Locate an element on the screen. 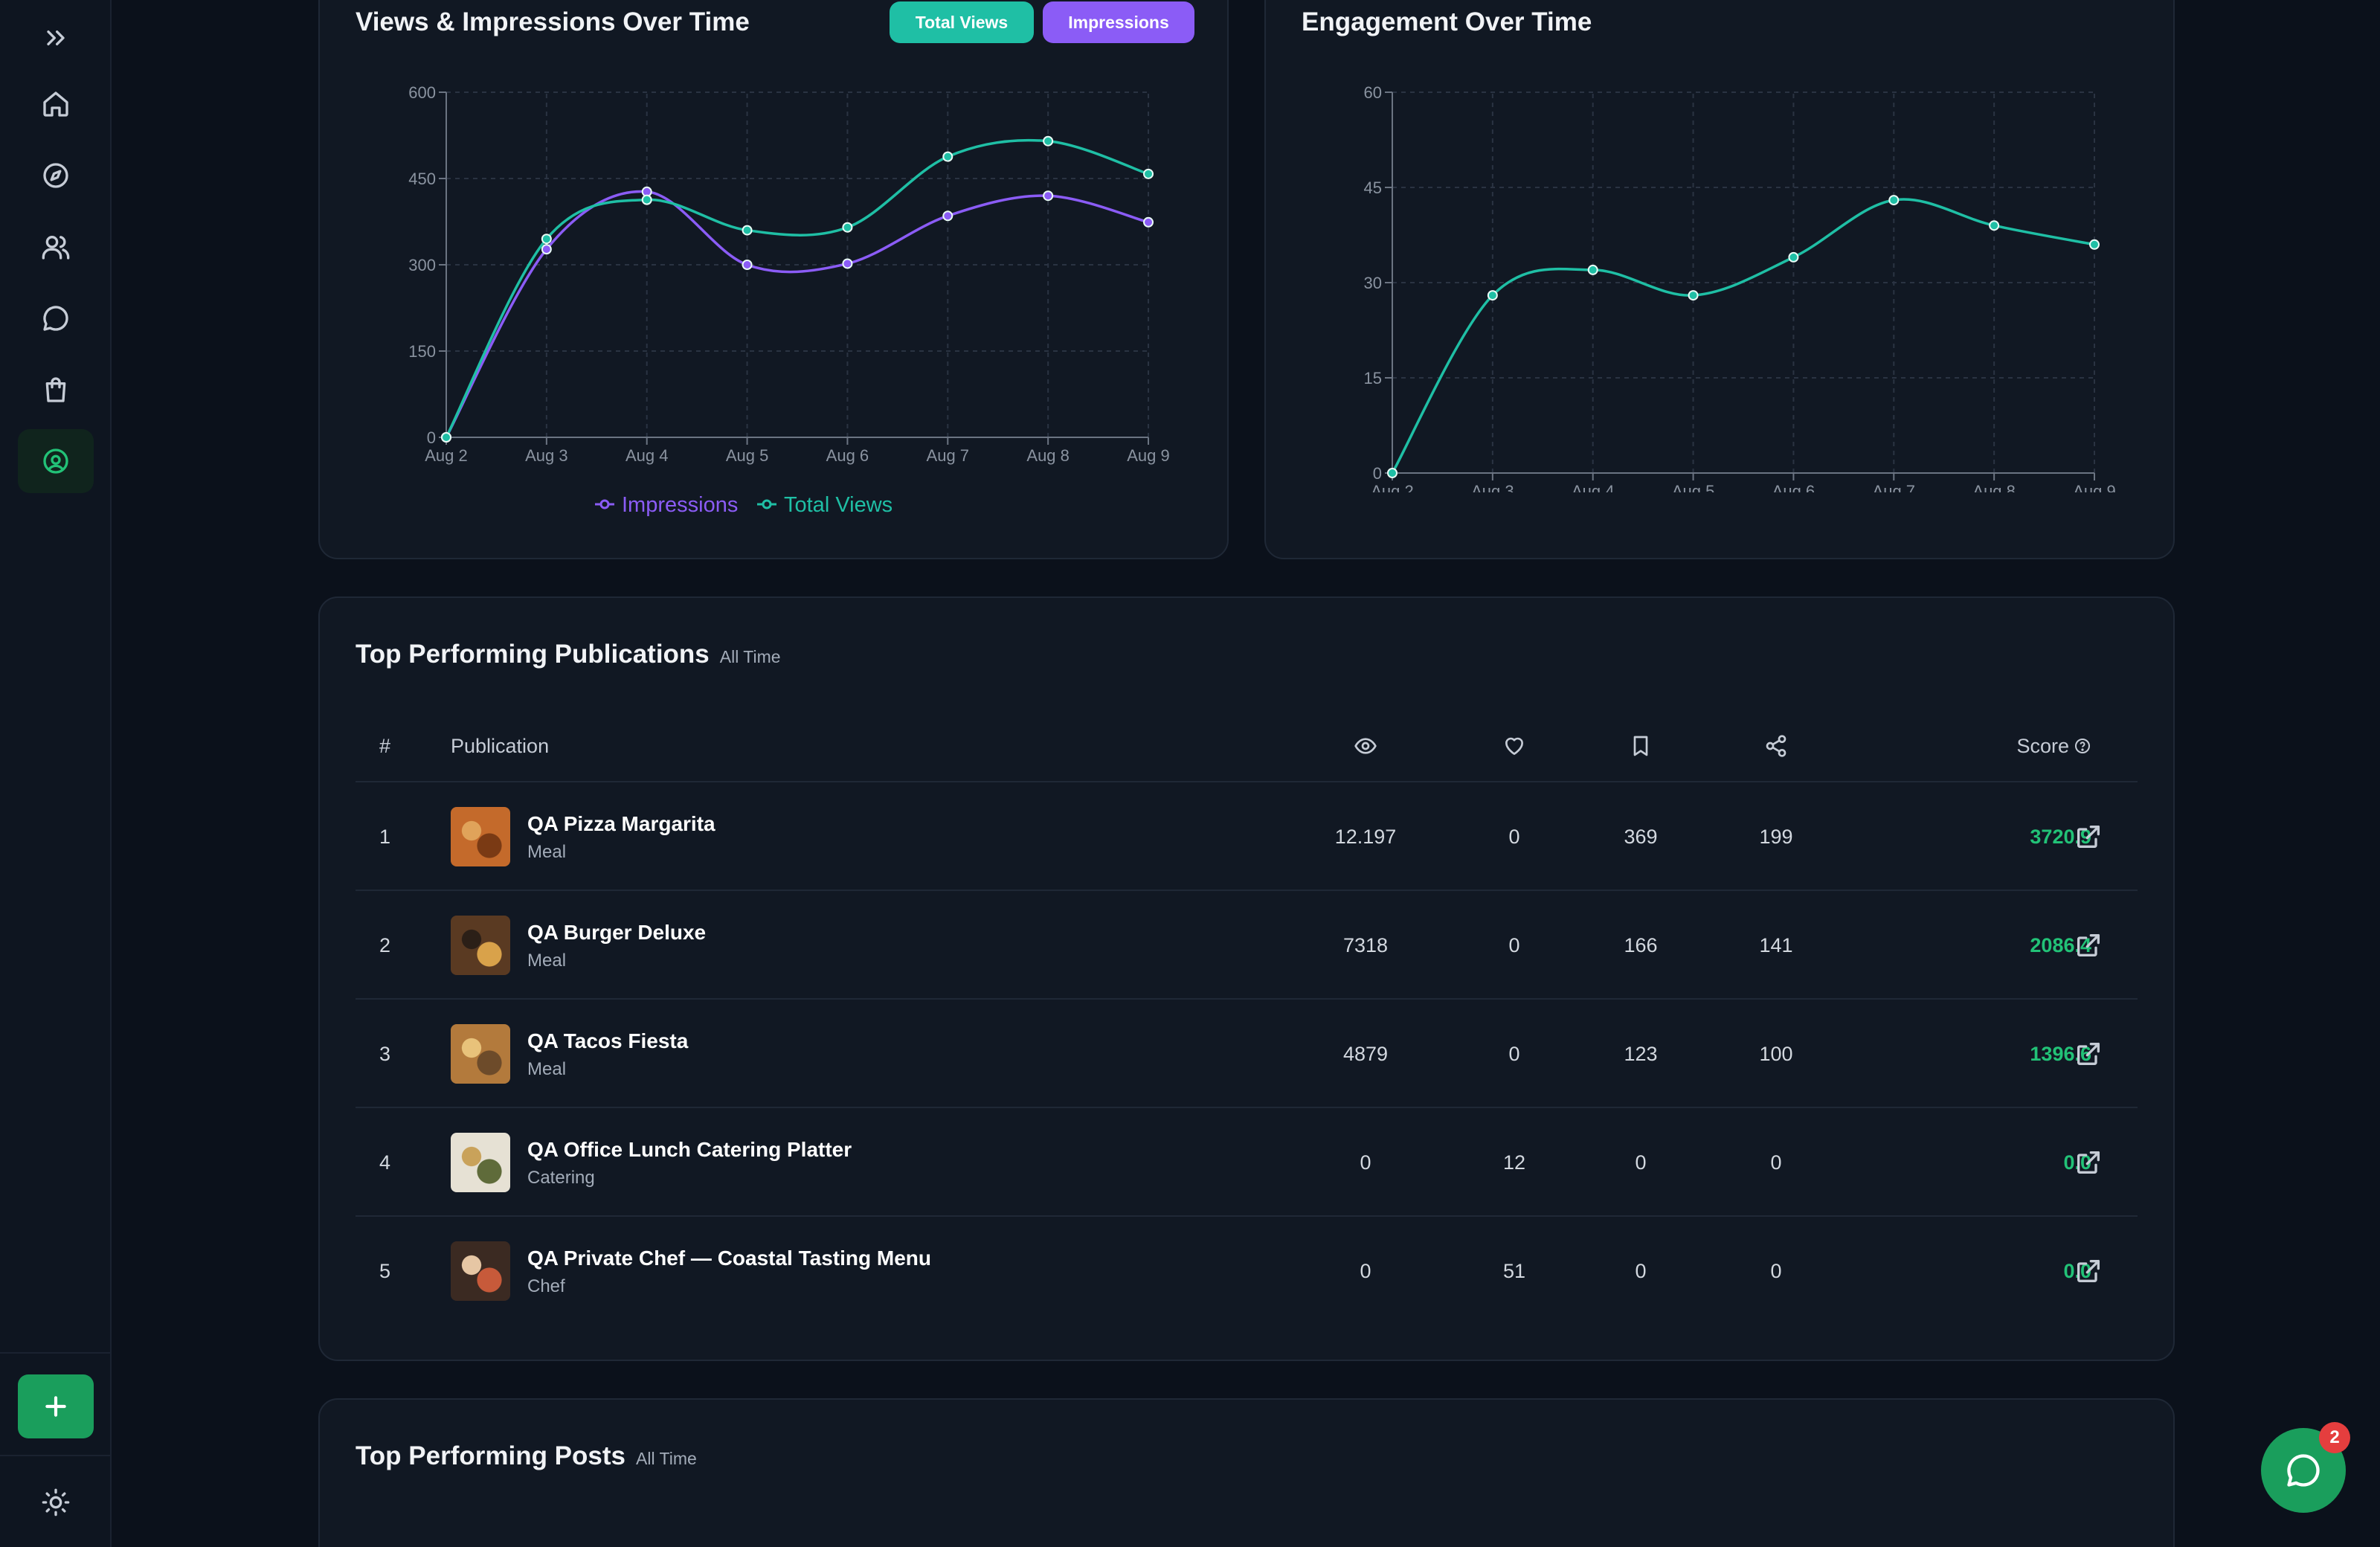 The width and height of the screenshot is (2380, 1547). home-icon is located at coordinates (56, 104).